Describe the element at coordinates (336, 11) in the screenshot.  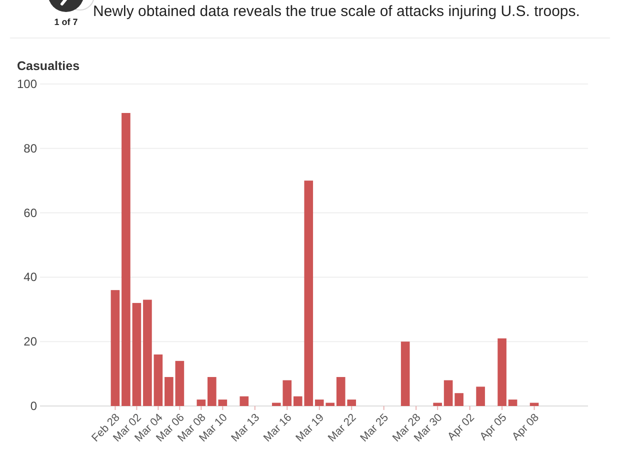
I see `chart-subtitle: Newly obtained data reveals the true scale of attacks injuring U.S. troops.` at that location.